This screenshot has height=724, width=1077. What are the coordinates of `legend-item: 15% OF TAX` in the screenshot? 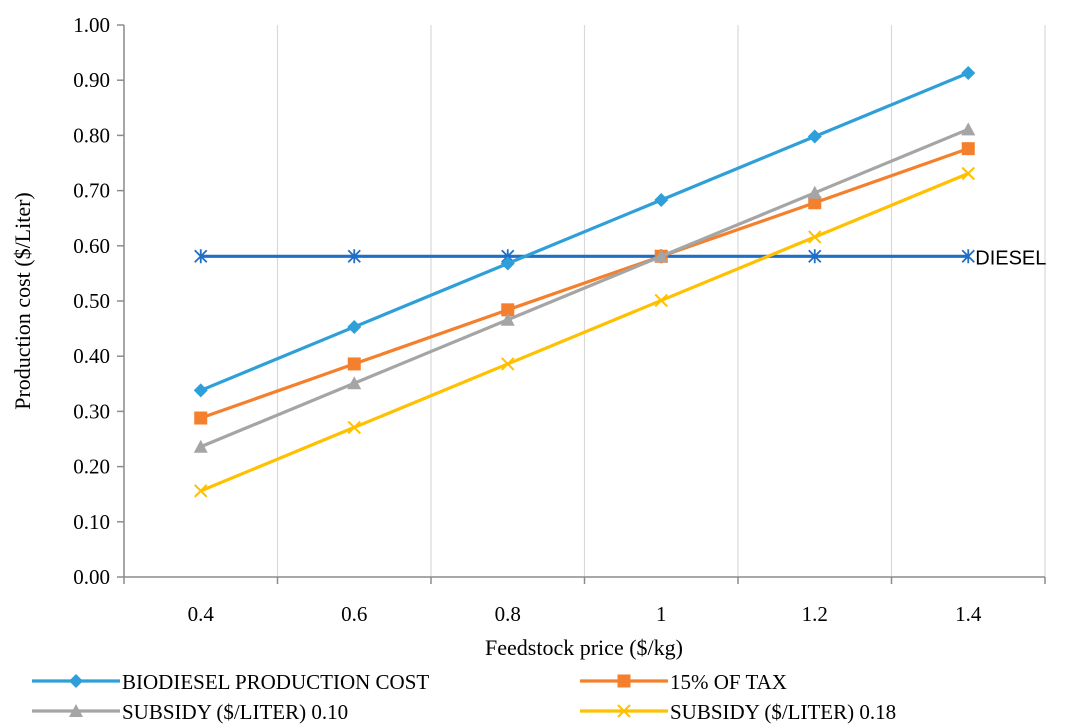 It's located at (683, 682).